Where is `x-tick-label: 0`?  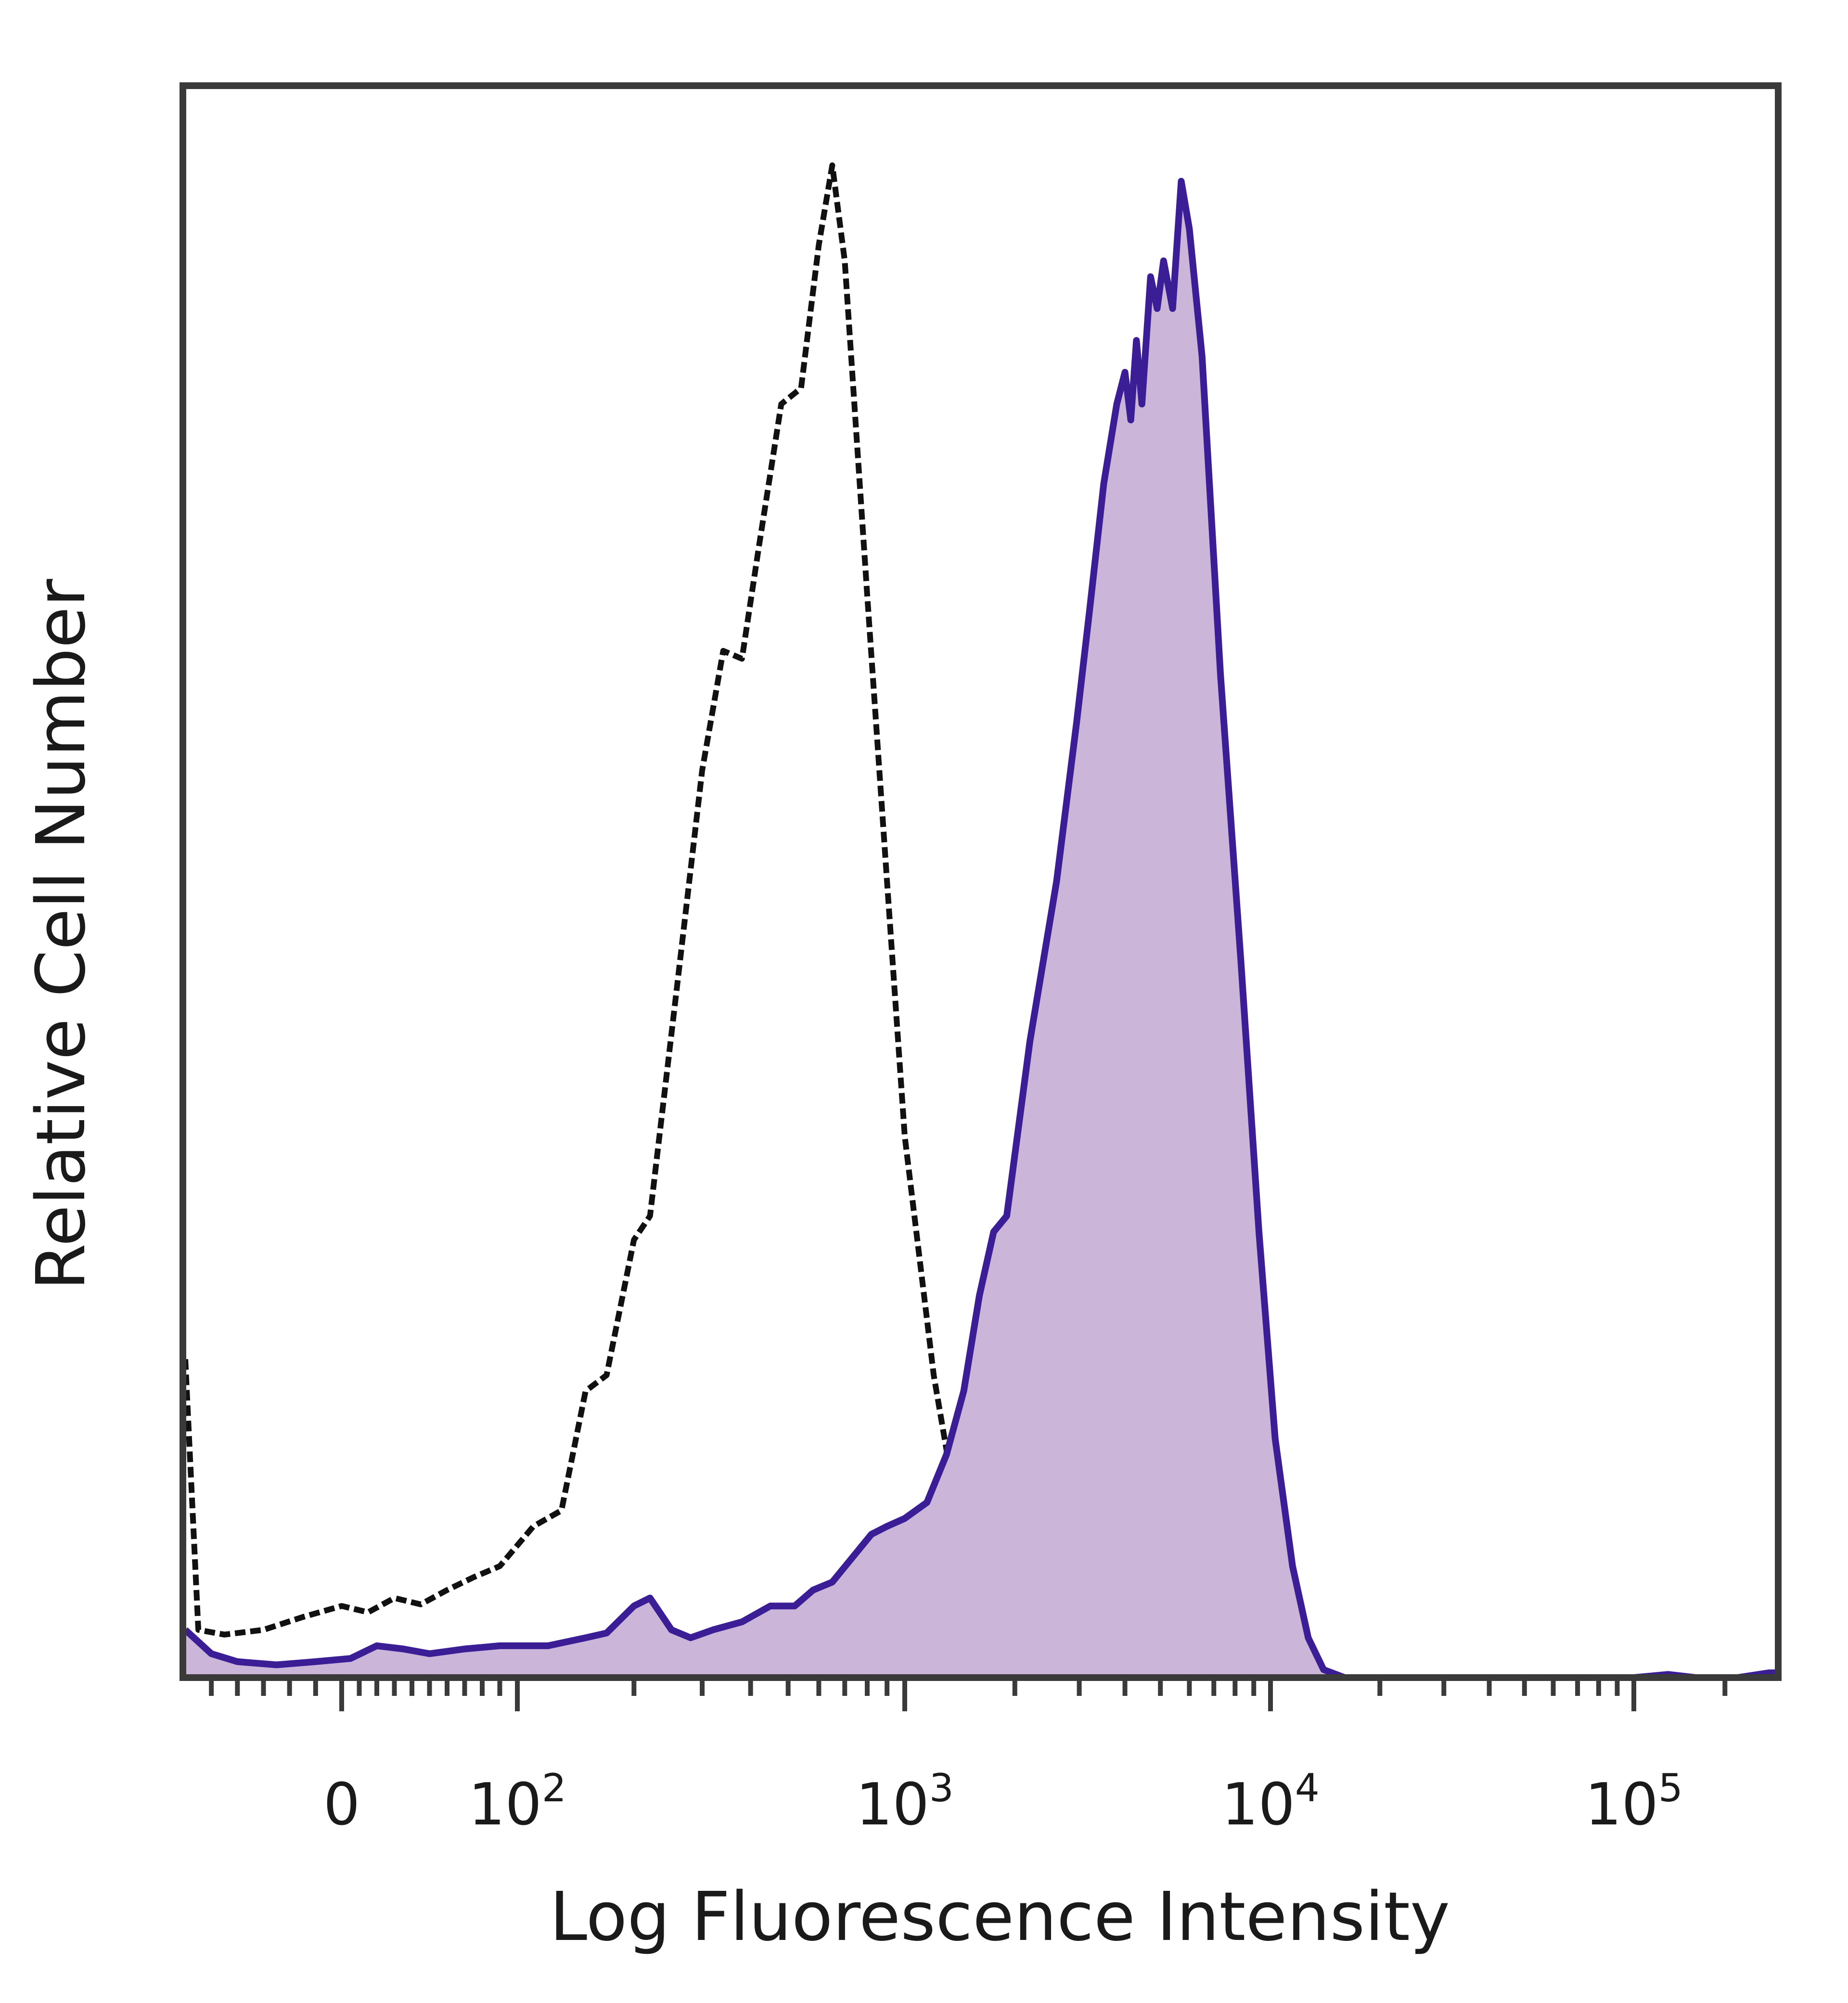 x-tick-label: 0 is located at coordinates (341, 1804).